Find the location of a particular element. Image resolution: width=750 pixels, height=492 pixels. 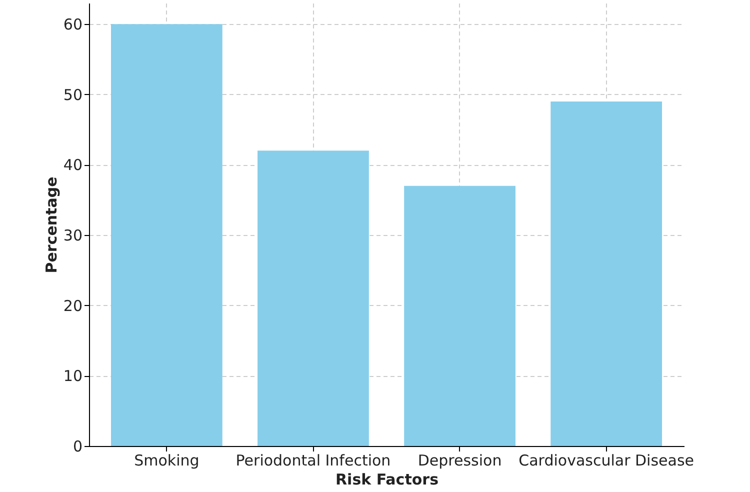

x-axis-title: Risk Factors is located at coordinates (387, 479).